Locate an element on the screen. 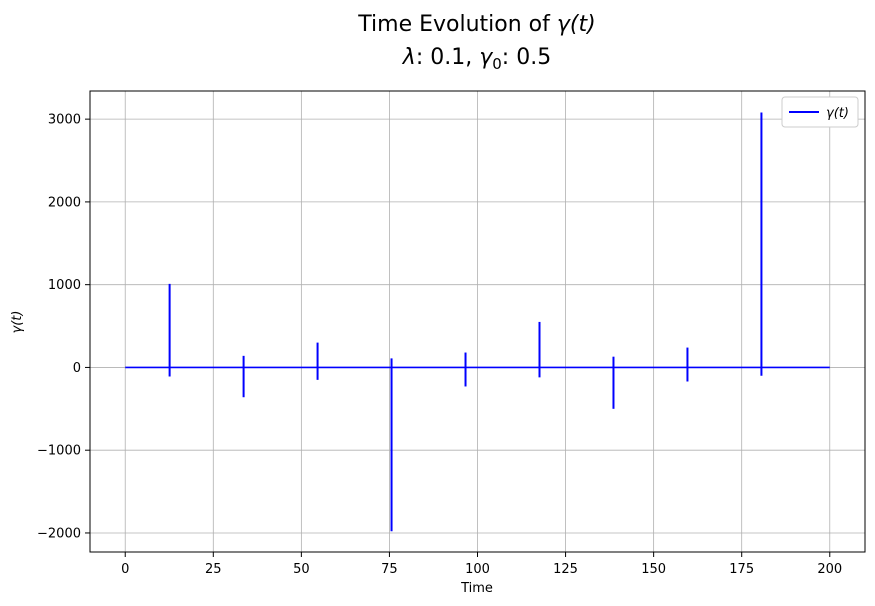  x-tick-label: 25 is located at coordinates (213, 569).